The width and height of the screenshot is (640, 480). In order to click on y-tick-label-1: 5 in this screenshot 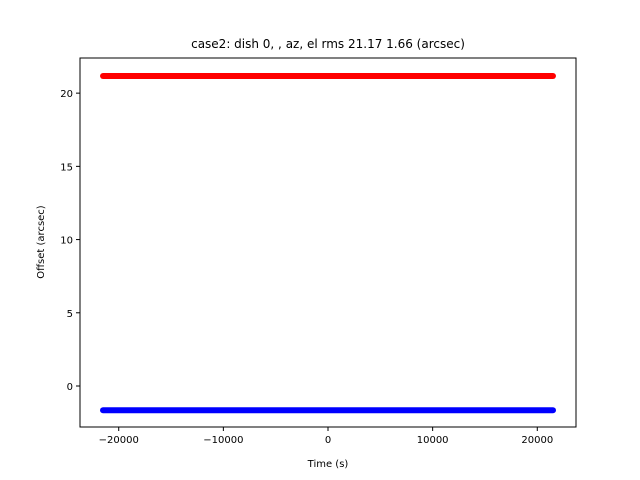, I will do `click(70, 314)`.